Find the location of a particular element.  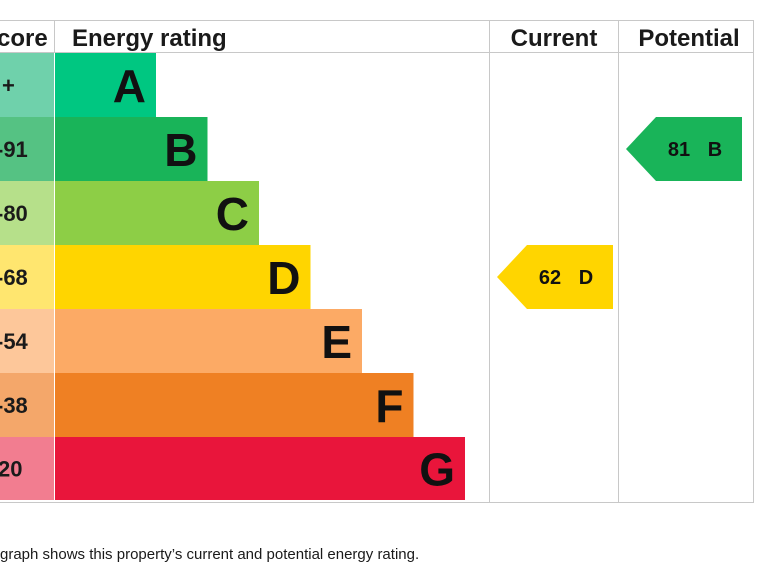

band-letter-c: C is located at coordinates (232, 214).